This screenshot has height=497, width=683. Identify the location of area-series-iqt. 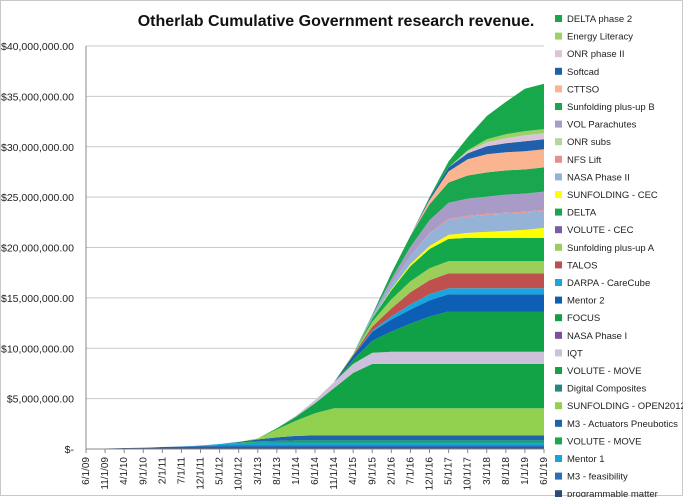
(315, 400).